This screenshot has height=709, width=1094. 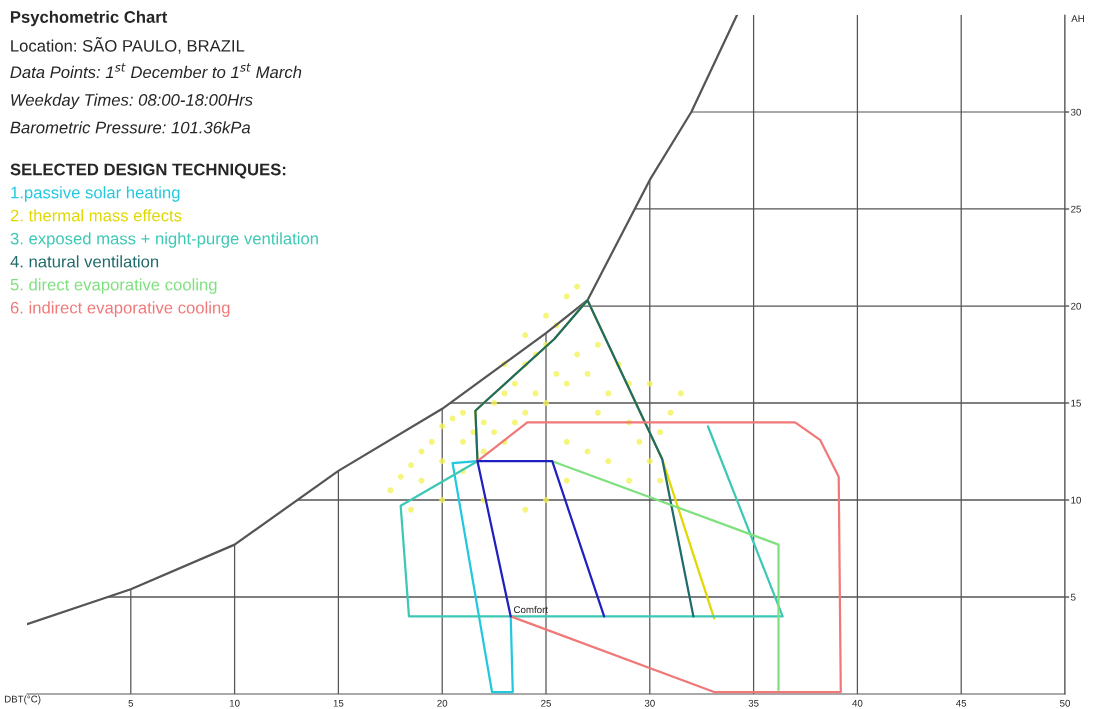 I want to click on x-tick-label: 40, so click(x=857, y=703).